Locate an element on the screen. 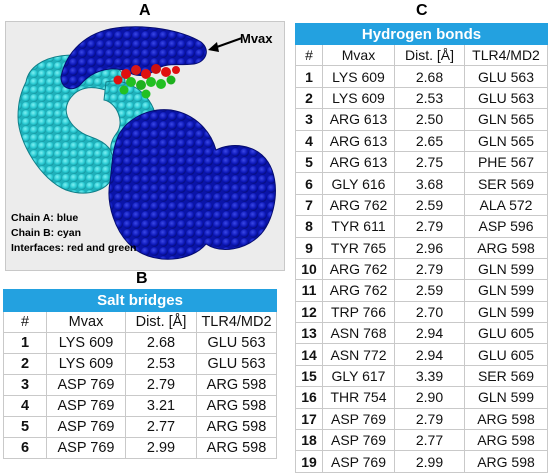 The width and height of the screenshot is (550, 473). cell-tlr4-residue: GLN 565 is located at coordinates (506, 140).